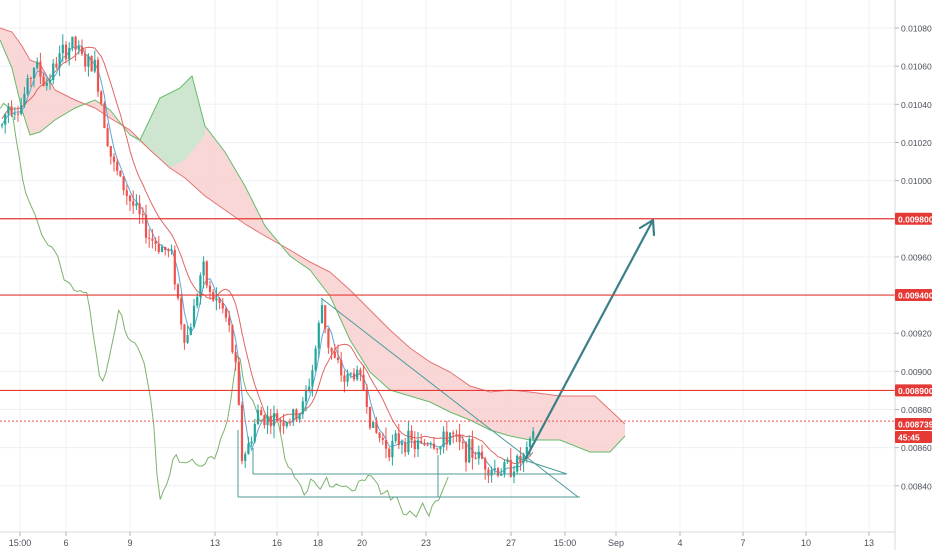  Describe the element at coordinates (447, 539) in the screenshot. I see `time-axis: 15:00 6 9 13 16 18 20 23 27 15:00 Sep 4 7 10 13` at that location.